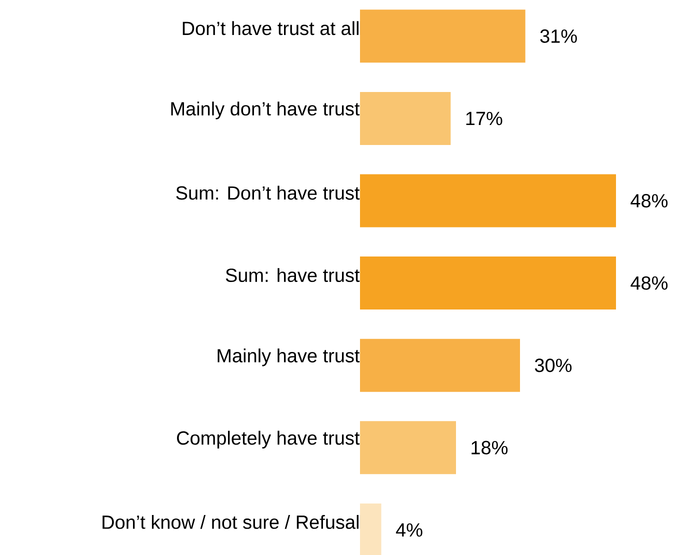 The height and width of the screenshot is (555, 683). Describe the element at coordinates (268, 439) in the screenshot. I see `y-tick-label: Completely have trust` at that location.